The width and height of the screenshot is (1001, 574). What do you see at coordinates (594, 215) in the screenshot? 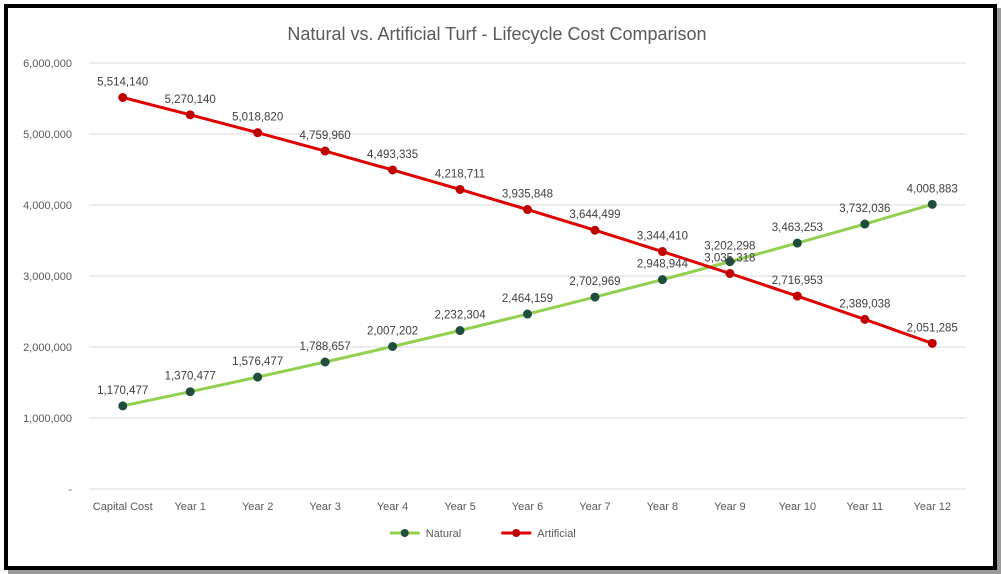
I see `data-label-artificial: 3,644,499` at bounding box center [594, 215].